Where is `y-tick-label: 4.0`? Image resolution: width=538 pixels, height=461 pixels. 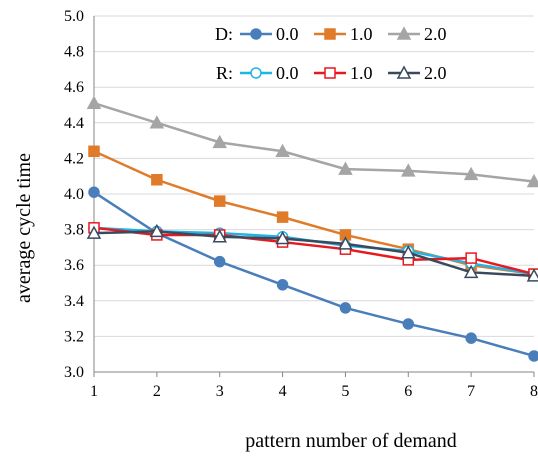
y-tick-label: 4.0 is located at coordinates (74, 194).